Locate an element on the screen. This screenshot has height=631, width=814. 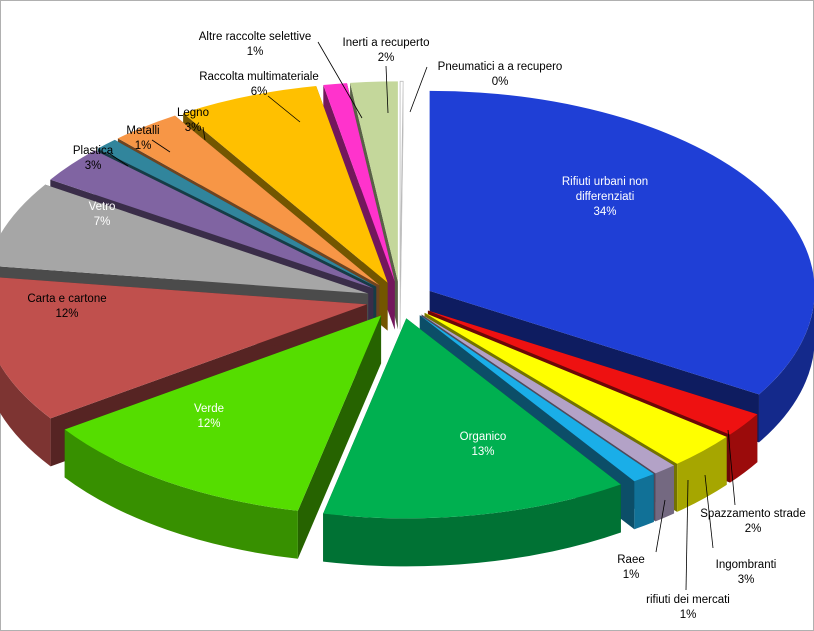
slice-top-plastica is located at coordinates (212, 219).